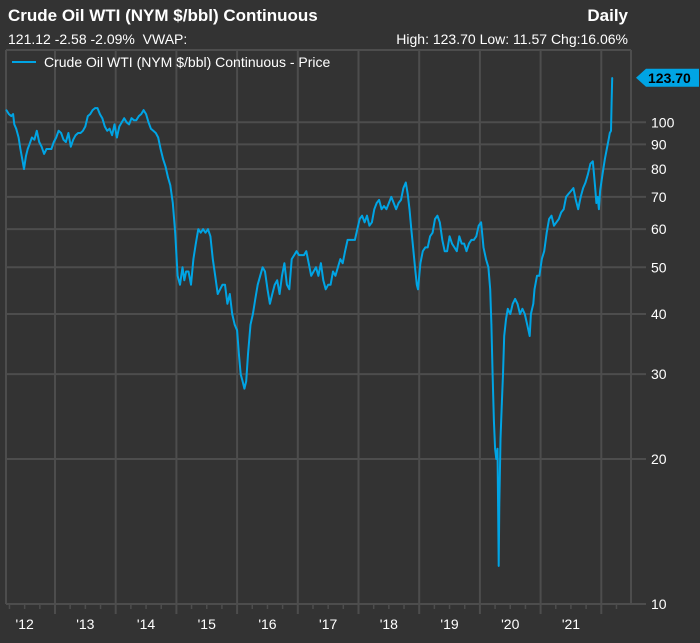 The image size is (700, 643). What do you see at coordinates (607, 15) in the screenshot?
I see `frequency-label: Daily` at bounding box center [607, 15].